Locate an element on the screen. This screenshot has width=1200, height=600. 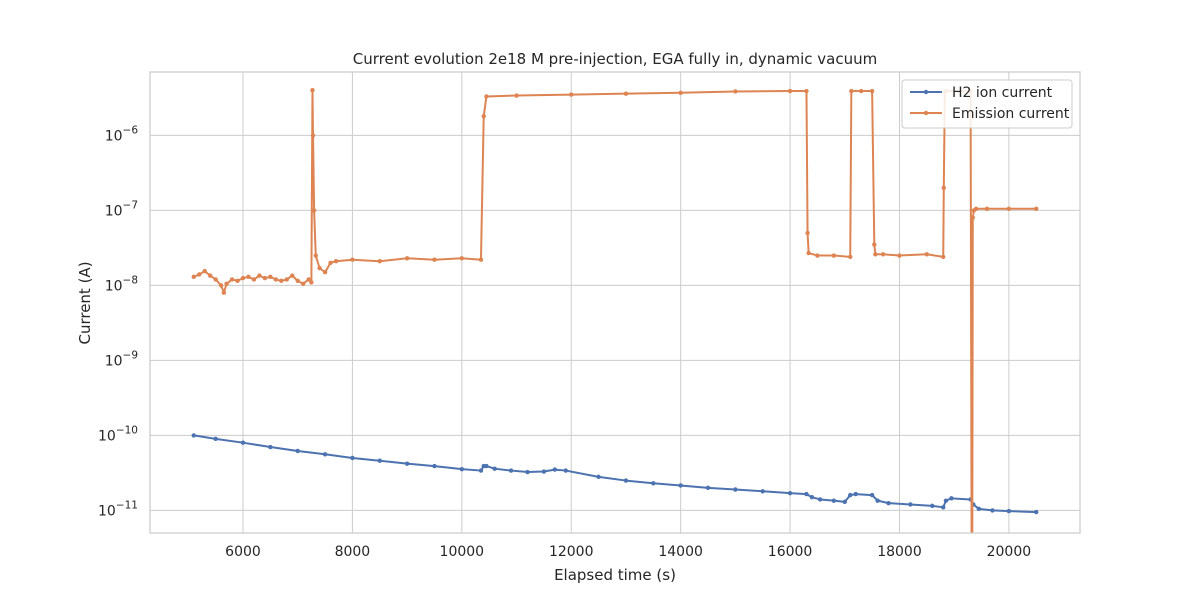
x-tick-label: 10000 is located at coordinates (462, 552).